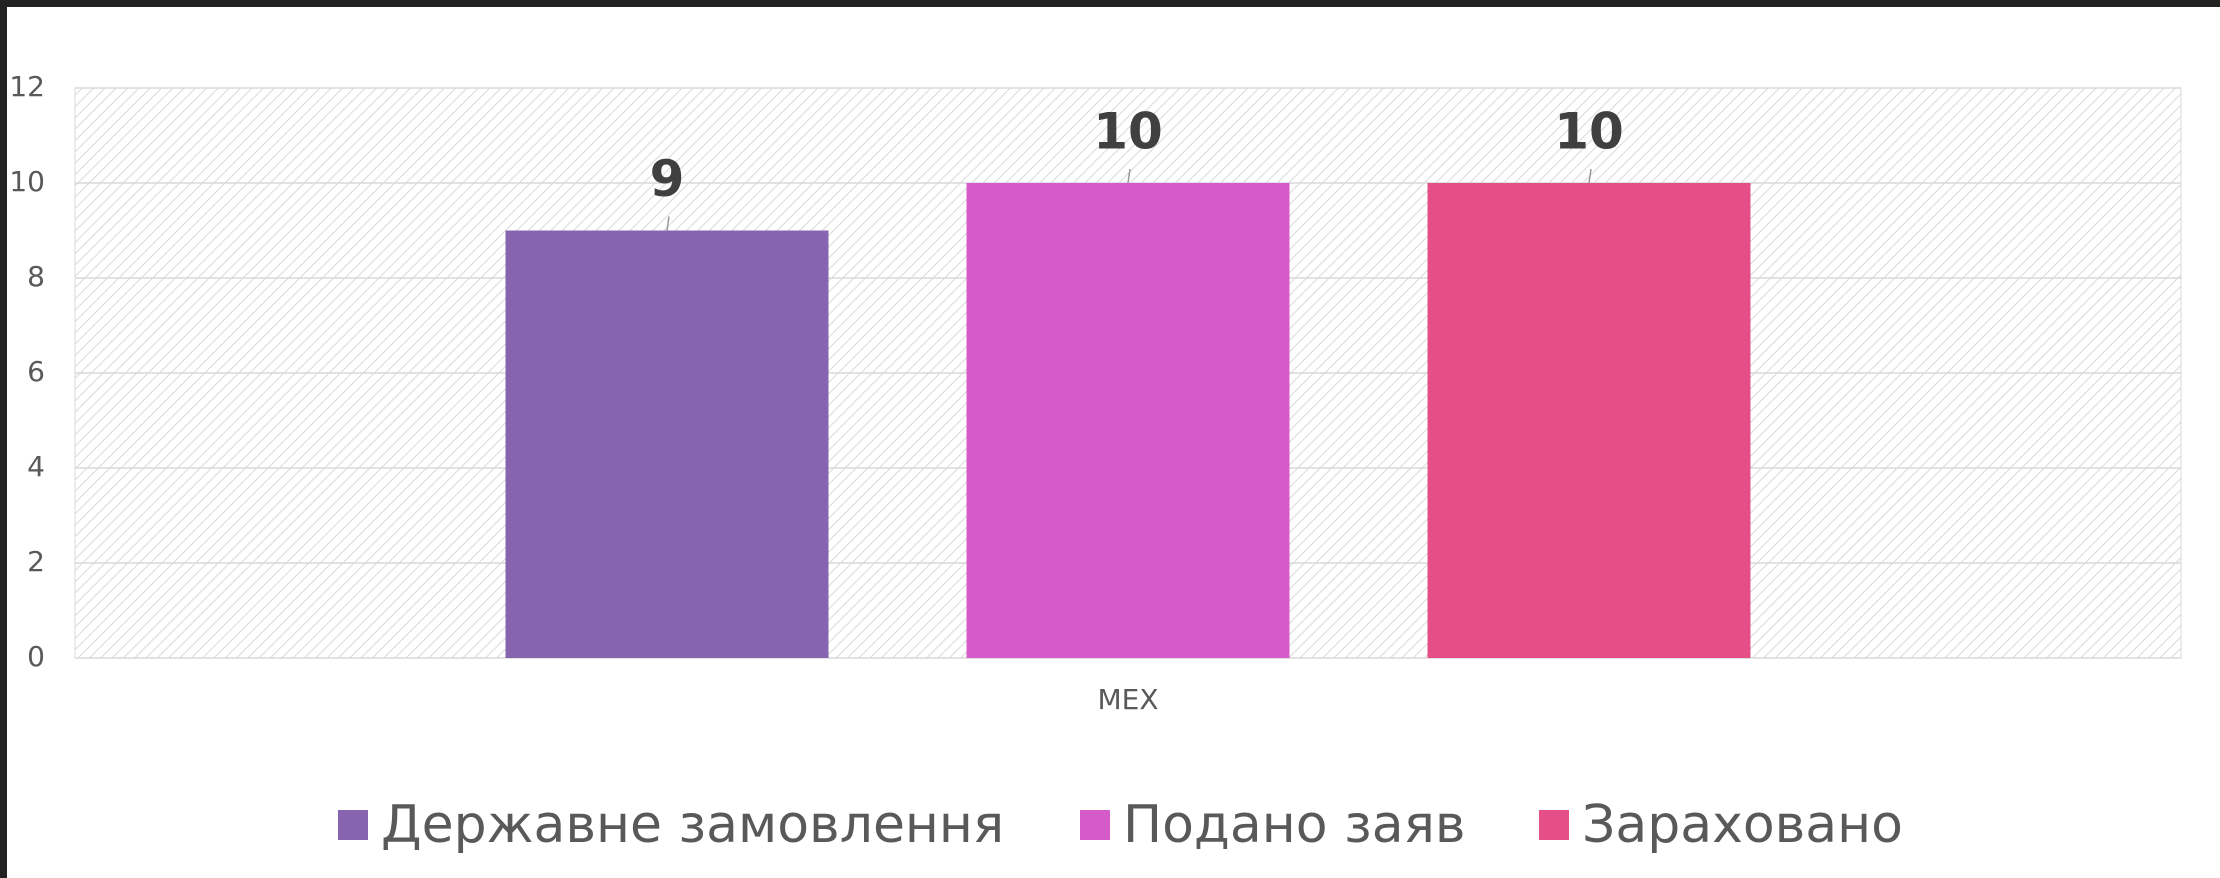 This screenshot has width=2220, height=878. Describe the element at coordinates (692, 825) in the screenshot. I see `legend-label: Державне замовлення` at that location.